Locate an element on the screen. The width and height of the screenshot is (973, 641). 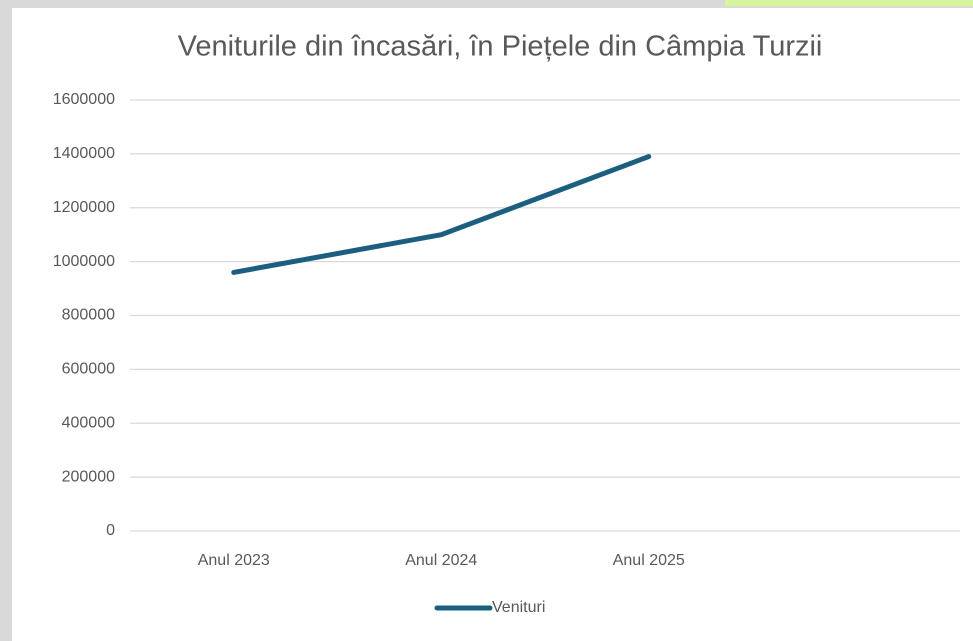
x-tick-label: Anul 2024 is located at coordinates (441, 560).